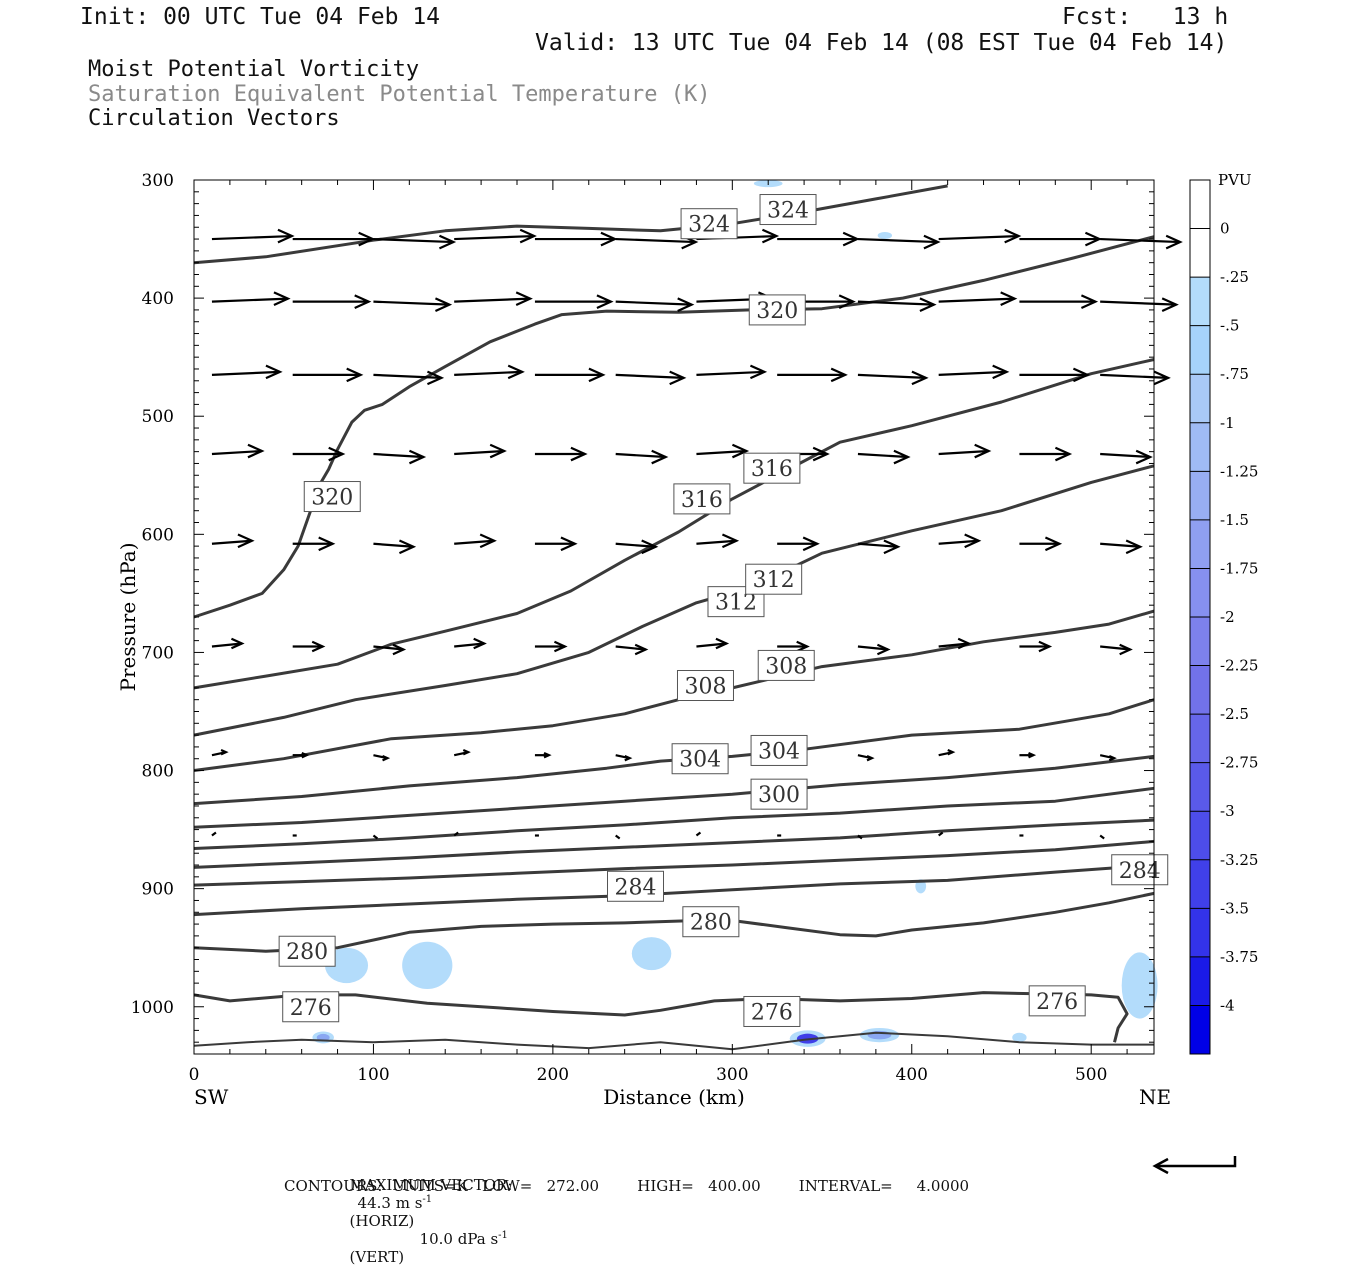  I want to click on contour-label-312-0: 312, so click(736, 603).